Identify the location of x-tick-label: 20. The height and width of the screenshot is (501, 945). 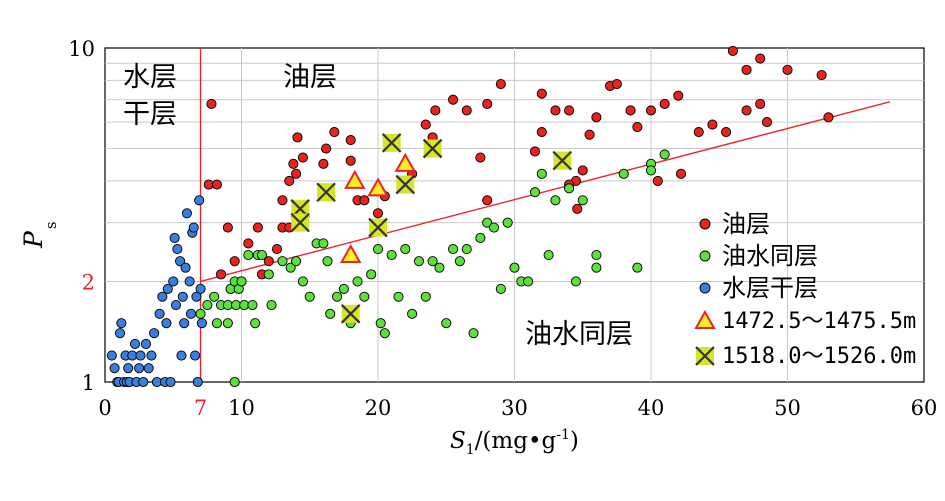
(378, 408).